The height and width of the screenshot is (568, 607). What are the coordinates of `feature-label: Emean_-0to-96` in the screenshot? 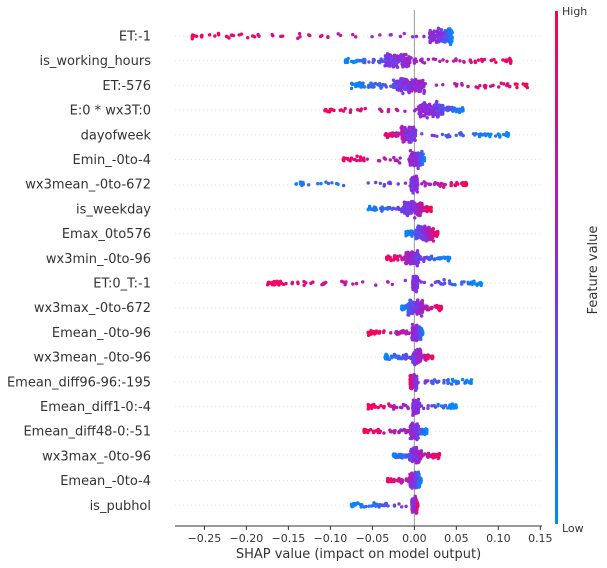 It's located at (101, 333).